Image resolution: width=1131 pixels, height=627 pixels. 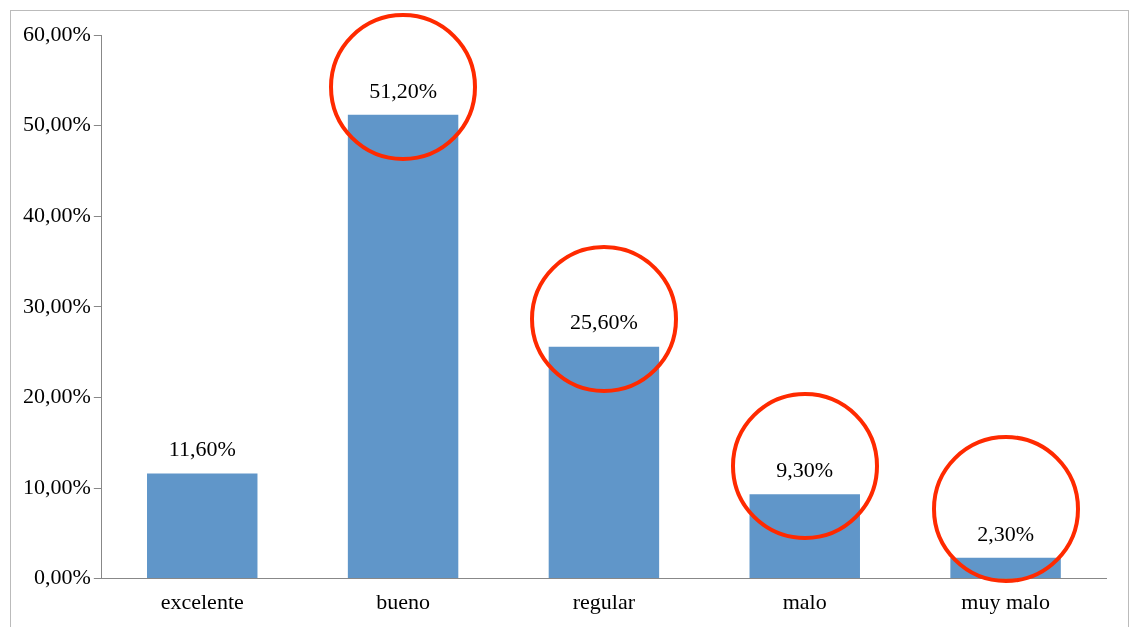 I want to click on y-tick-label: 40,00%, so click(x=57, y=214).